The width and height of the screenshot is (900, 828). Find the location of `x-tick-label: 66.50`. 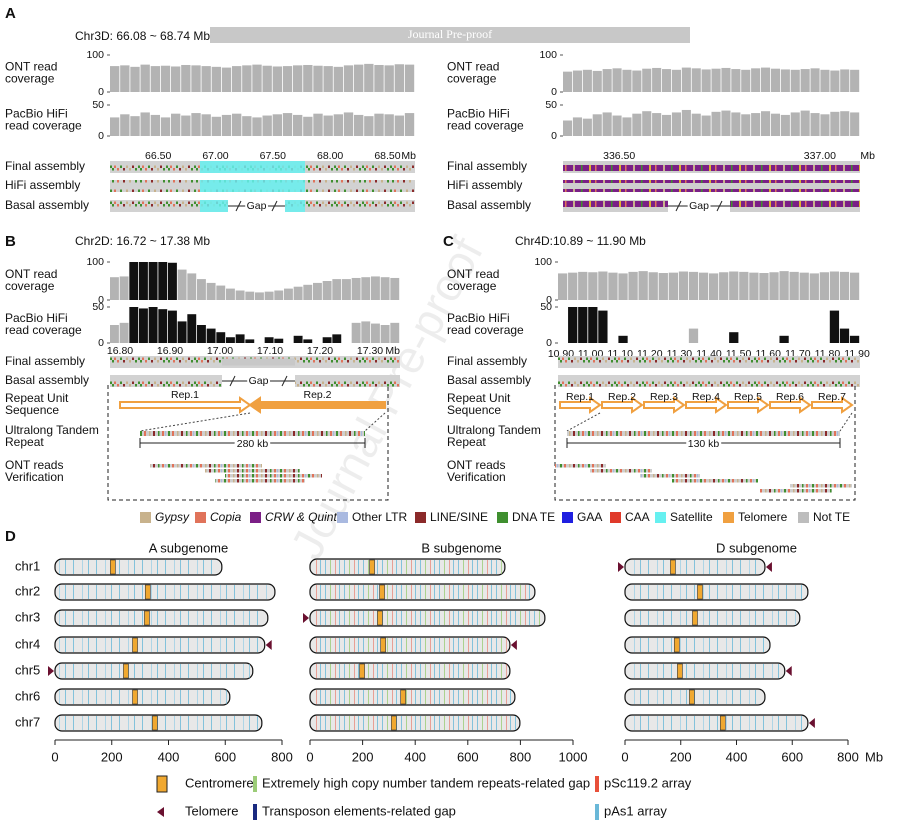

x-tick-label: 66.50 is located at coordinates (158, 156).